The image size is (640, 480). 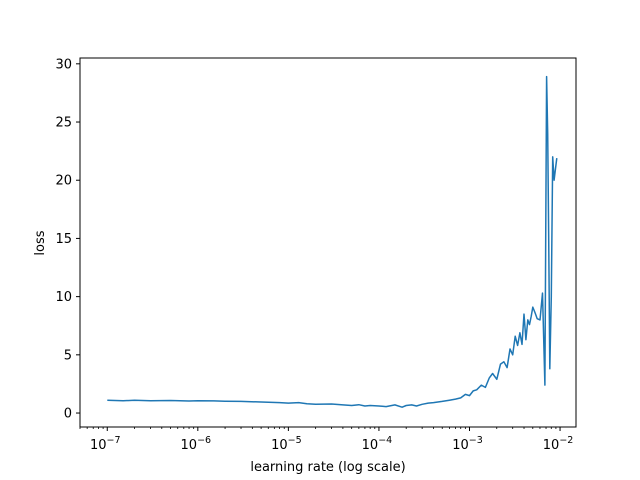 What do you see at coordinates (63, 297) in the screenshot?
I see `y-tick-label: 10` at bounding box center [63, 297].